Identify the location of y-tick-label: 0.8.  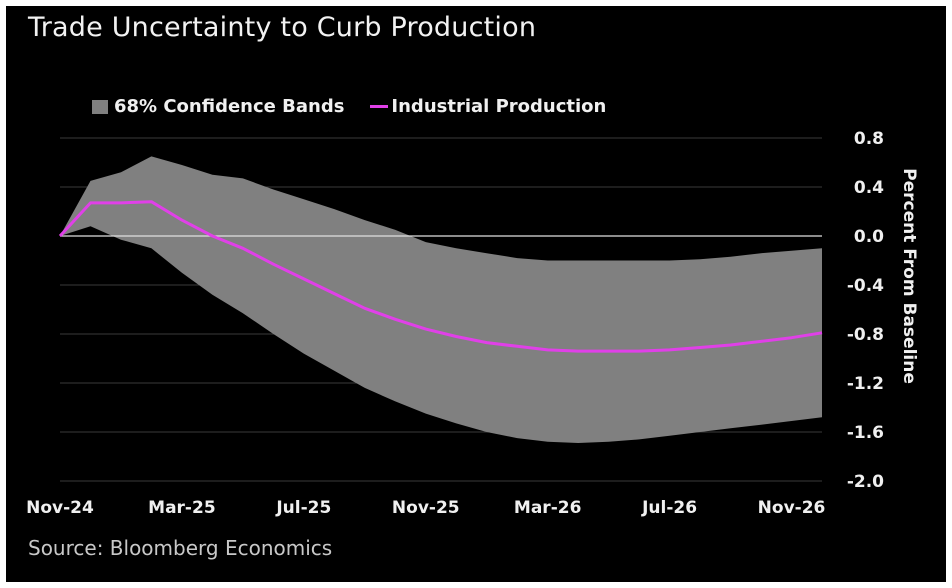
(869, 139).